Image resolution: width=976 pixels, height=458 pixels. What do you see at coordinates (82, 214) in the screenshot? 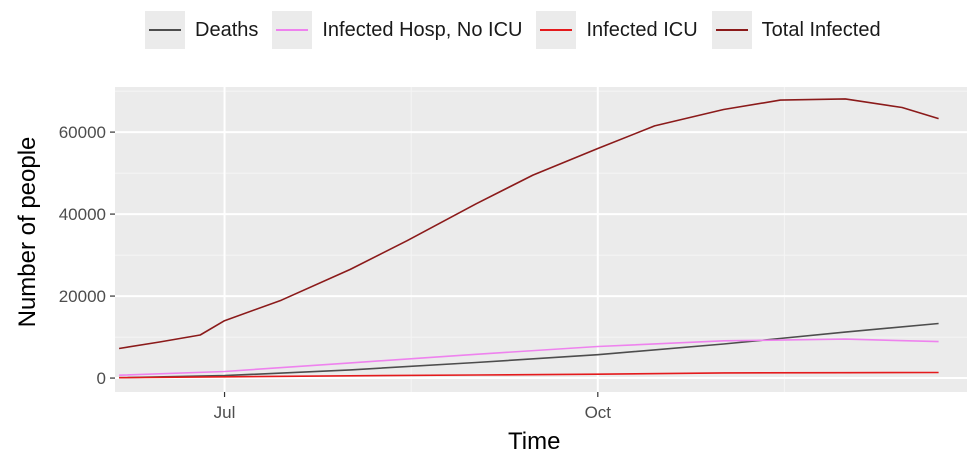
I see `y-tick-label: 40000` at bounding box center [82, 214].